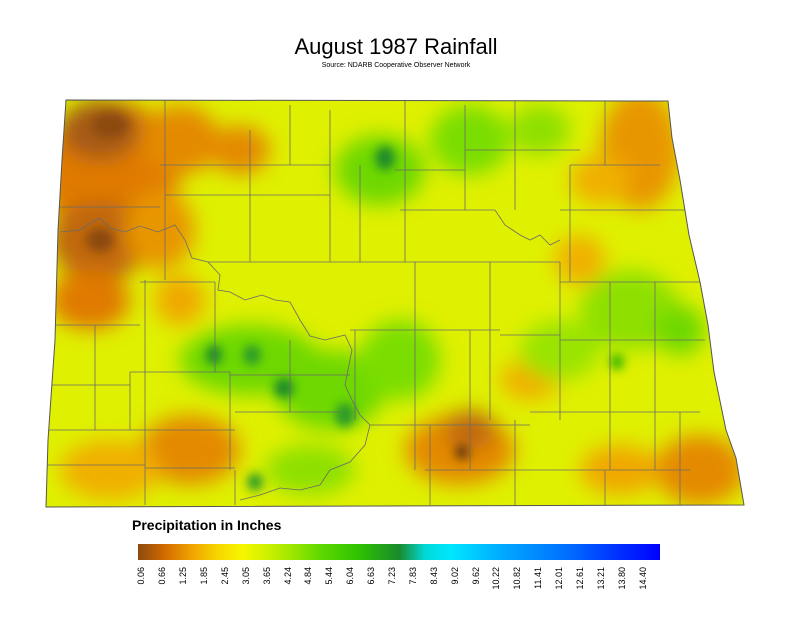  Describe the element at coordinates (475, 576) in the screenshot. I see `legend-tick-label: 9.62` at that location.